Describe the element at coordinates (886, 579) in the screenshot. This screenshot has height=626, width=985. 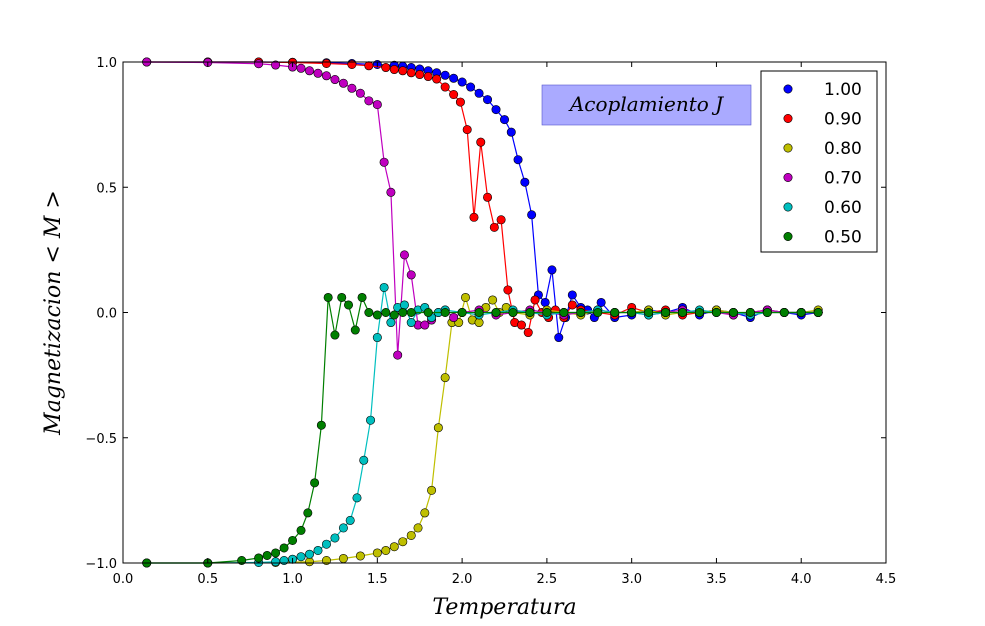
I see `x-tick-label: 4.5` at that location.